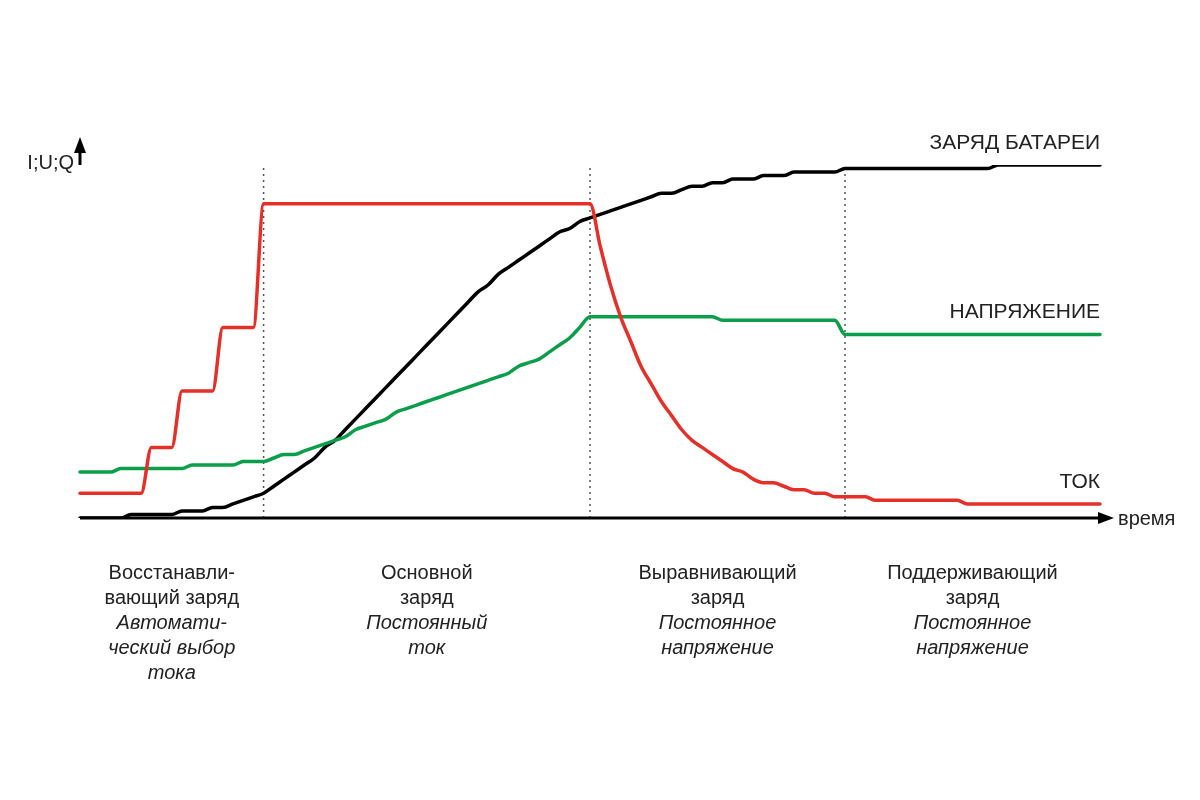 The image size is (1200, 800). Describe the element at coordinates (717, 585) in the screenshot. I see `text: Выравнивающий заряд` at that location.